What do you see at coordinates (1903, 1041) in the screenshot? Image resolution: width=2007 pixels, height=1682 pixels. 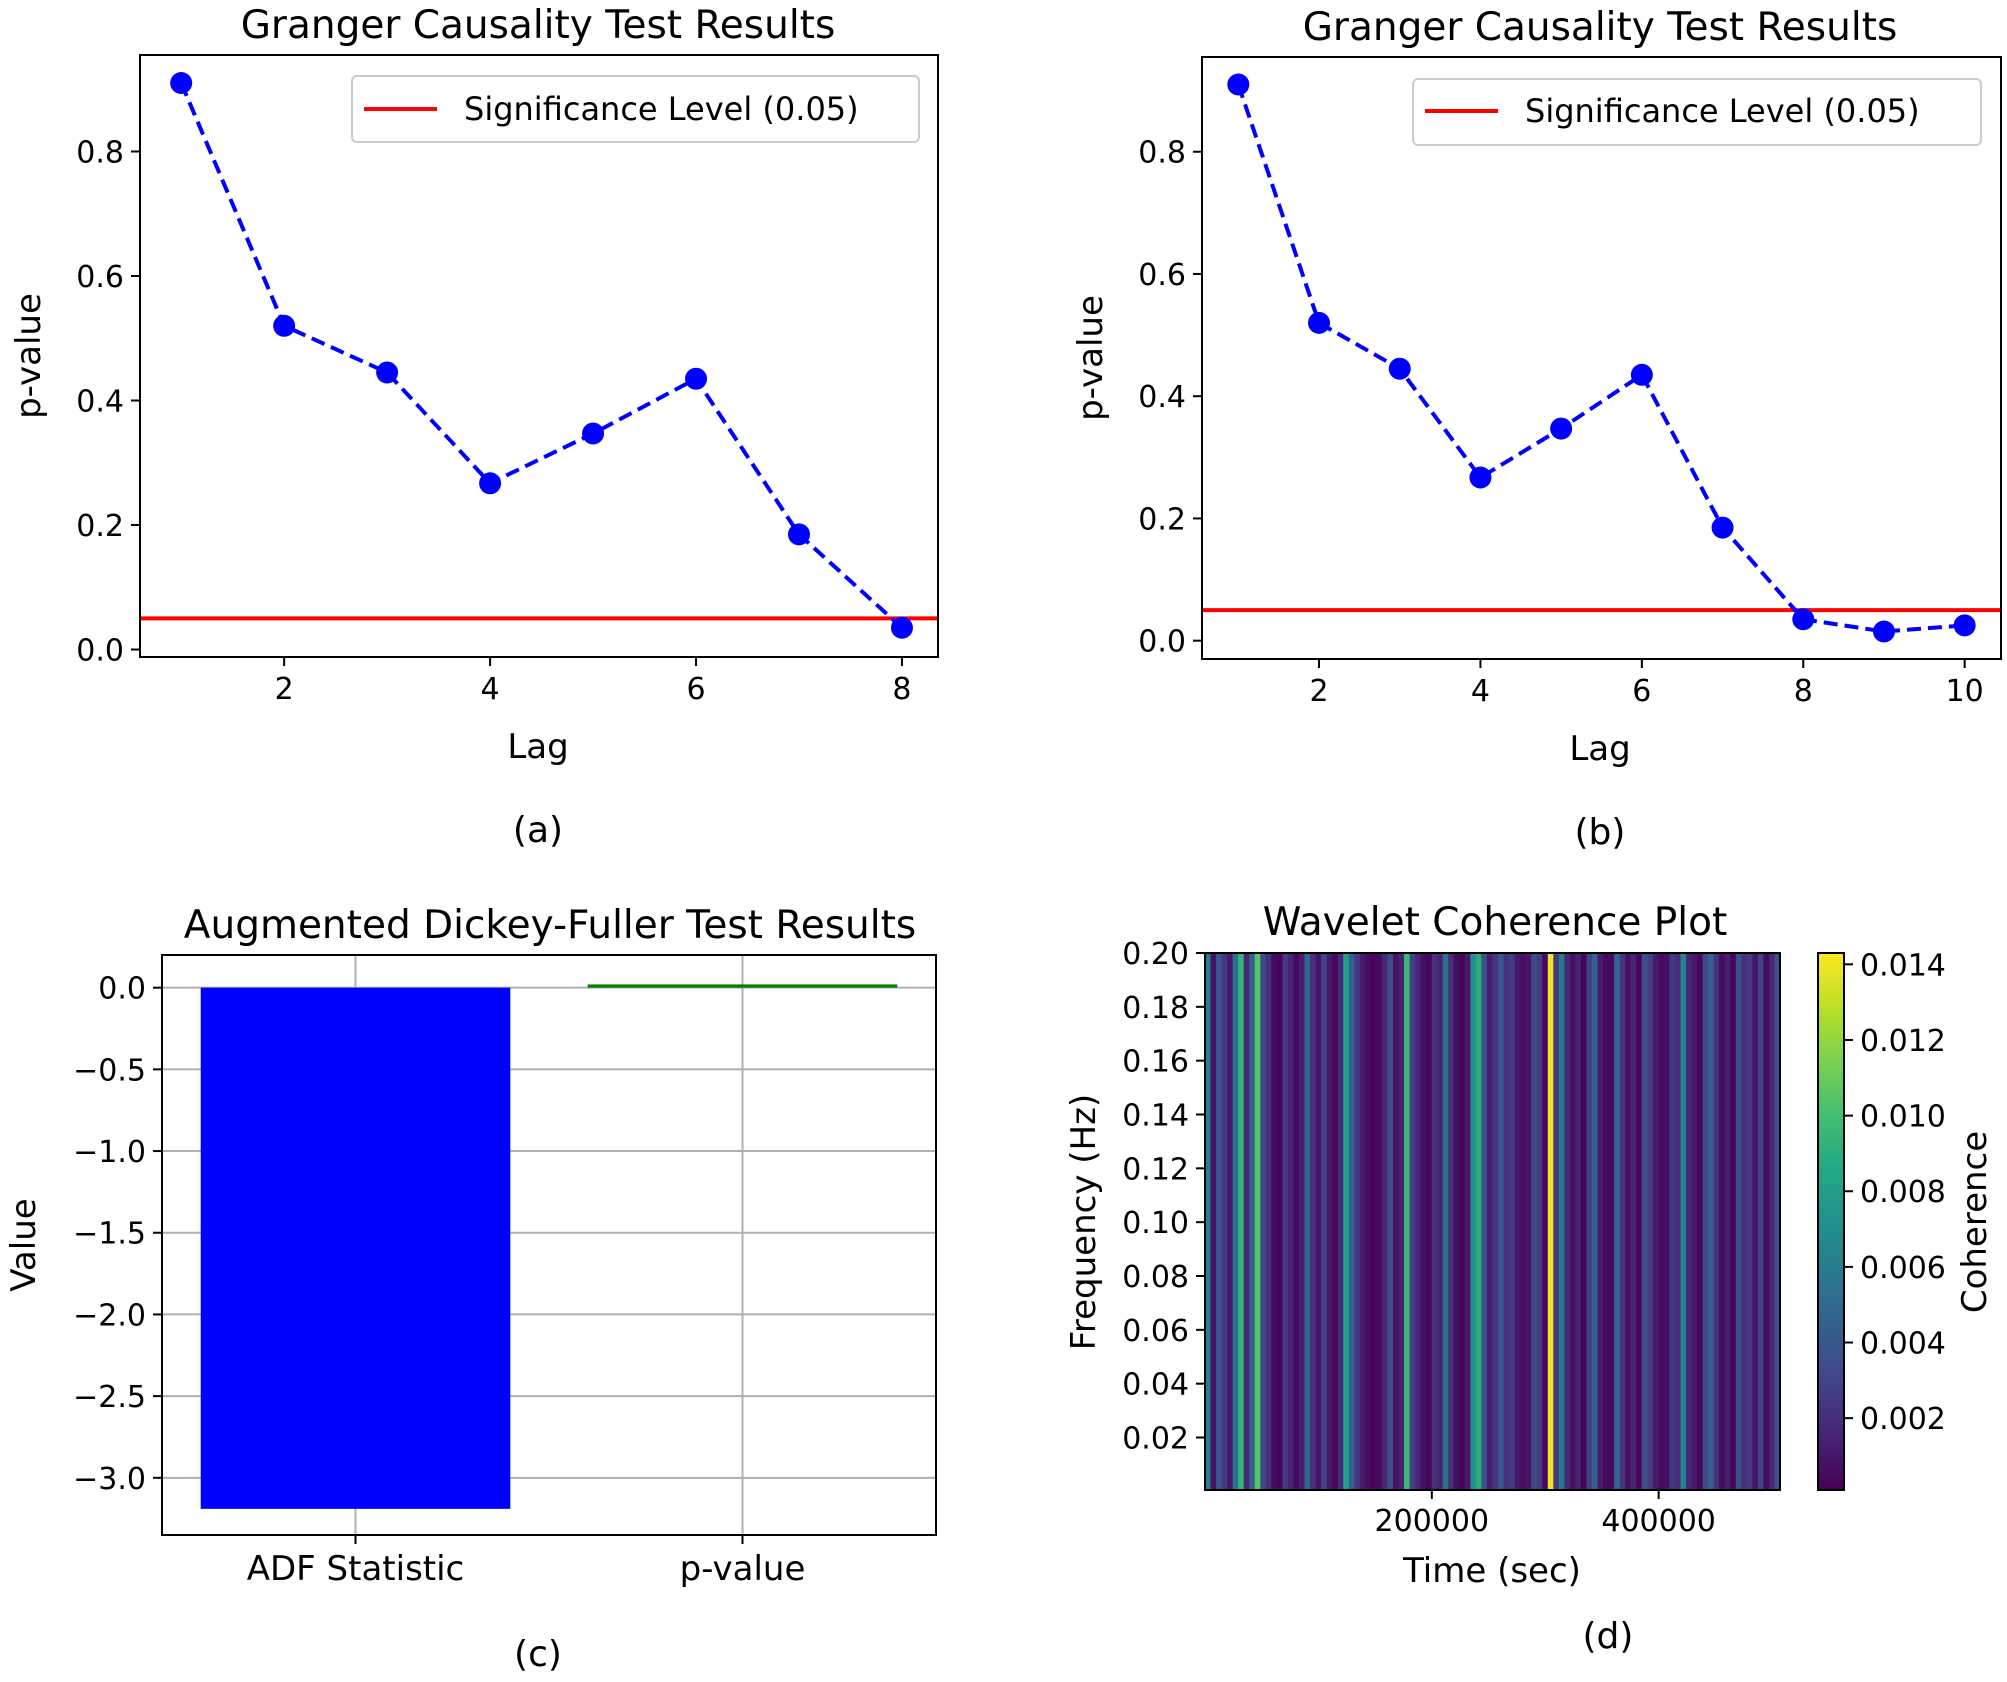 I see `colorbar-tick-label: 0.012` at bounding box center [1903, 1041].